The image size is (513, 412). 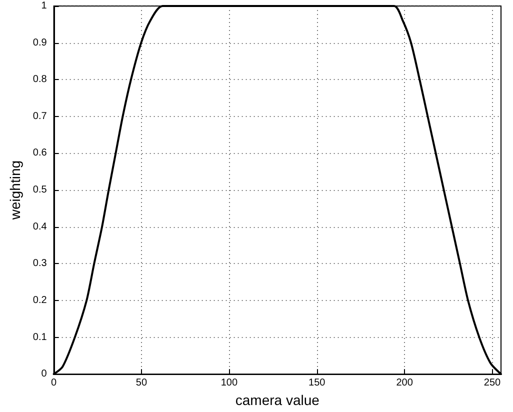 I want to click on y-tick-label: 0.4, so click(x=40, y=226).